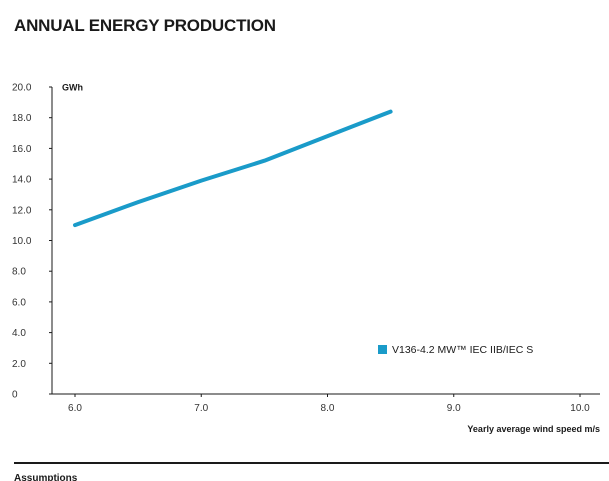 The height and width of the screenshot is (481, 609). What do you see at coordinates (462, 350) in the screenshot?
I see `legend-label: V136-4.2 MW™ IEC IIB/IEC S` at bounding box center [462, 350].